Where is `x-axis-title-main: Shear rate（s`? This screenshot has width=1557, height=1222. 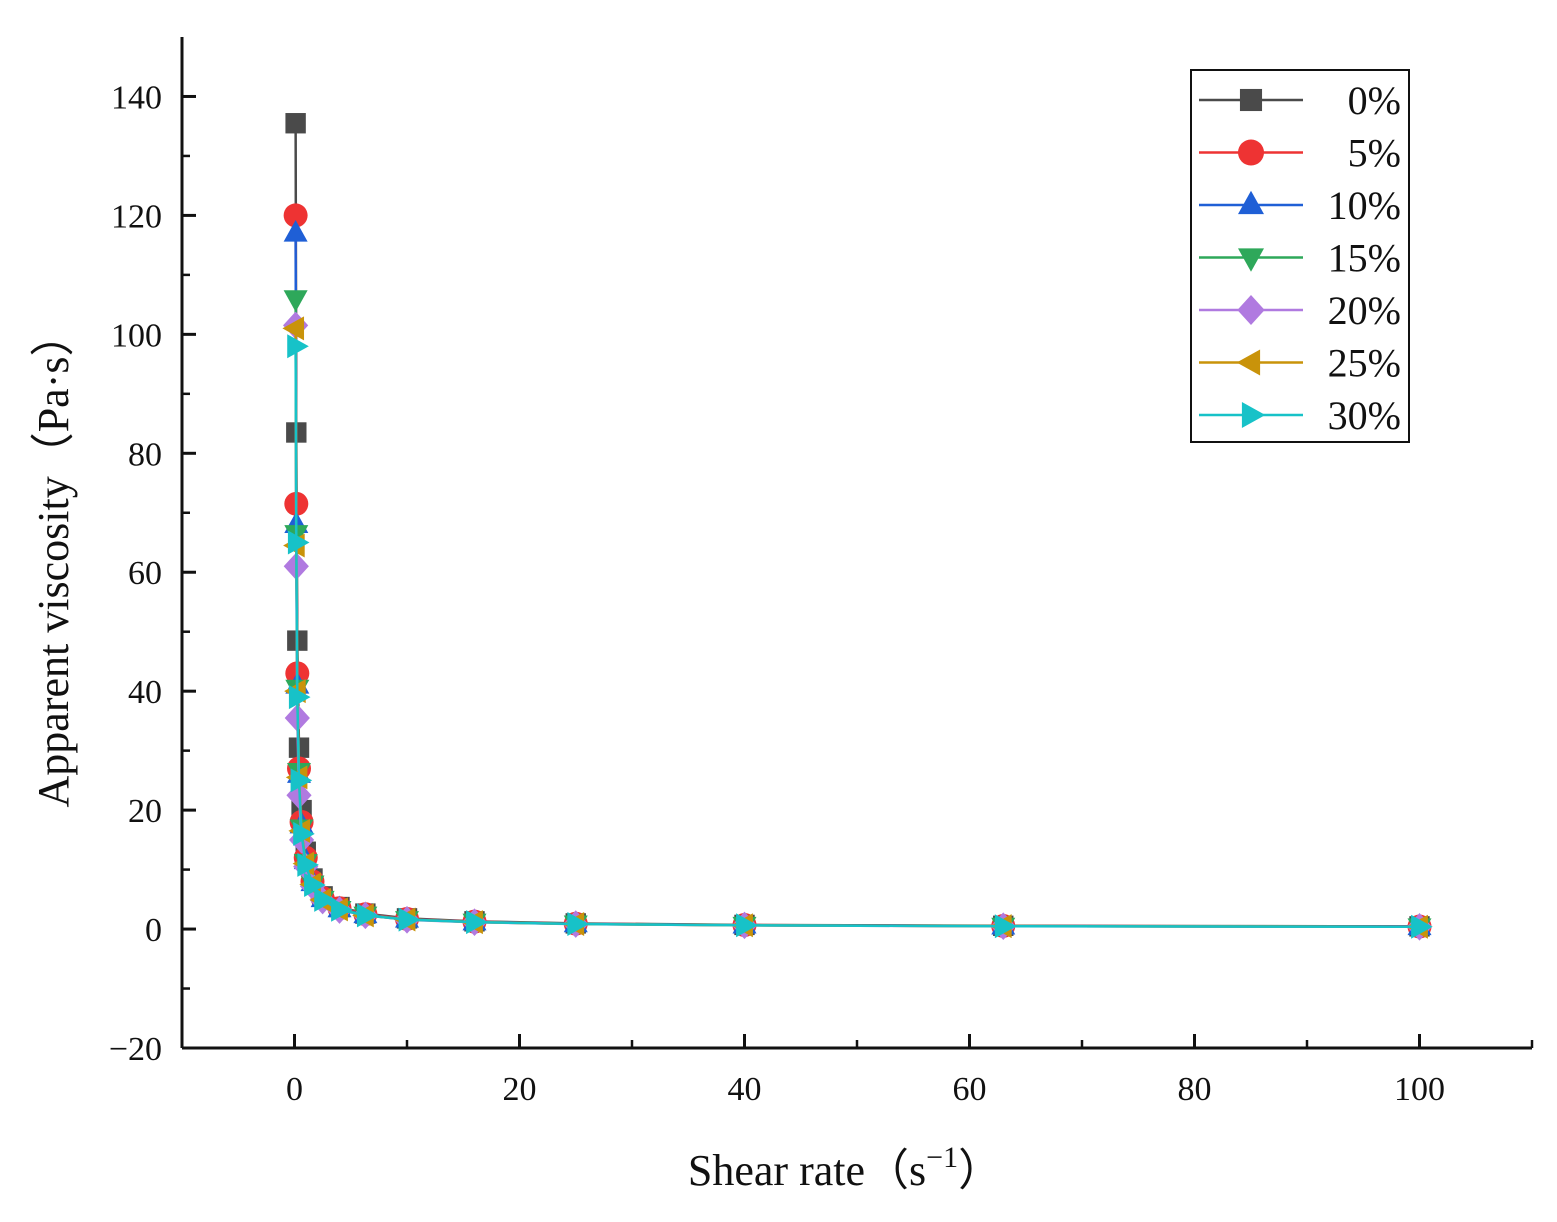 x-axis-title-main: Shear rate（s is located at coordinates (807, 1170).